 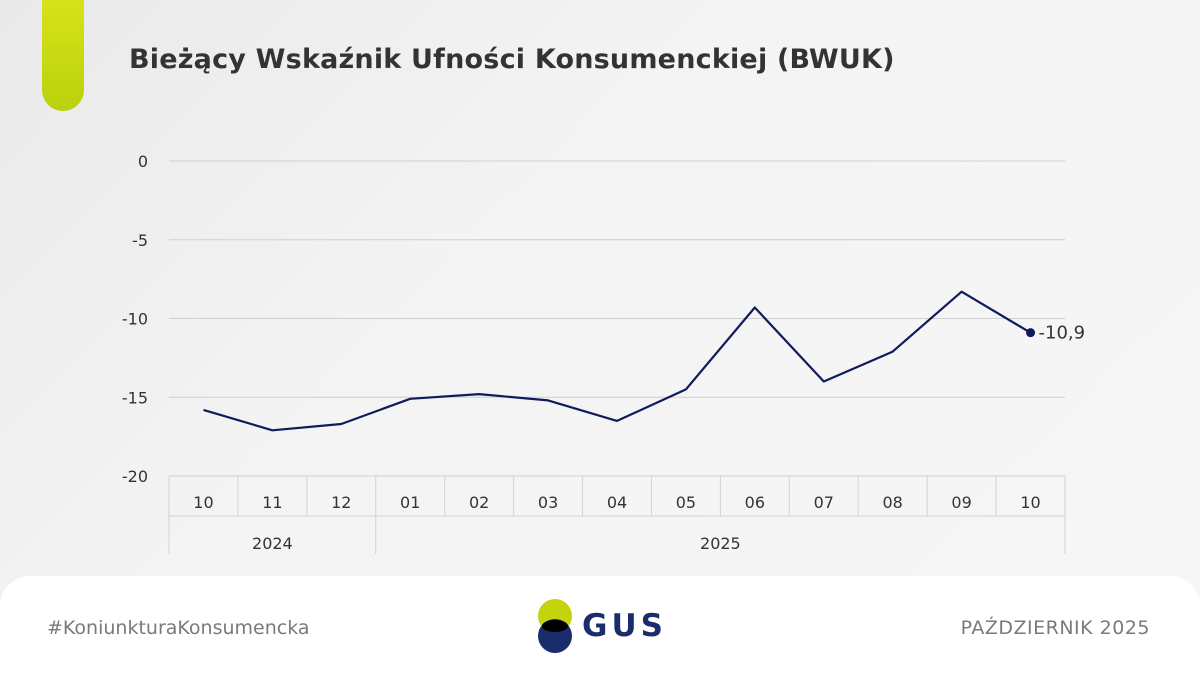 What do you see at coordinates (686, 502) in the screenshot?
I see `x-tick-label: 05` at bounding box center [686, 502].